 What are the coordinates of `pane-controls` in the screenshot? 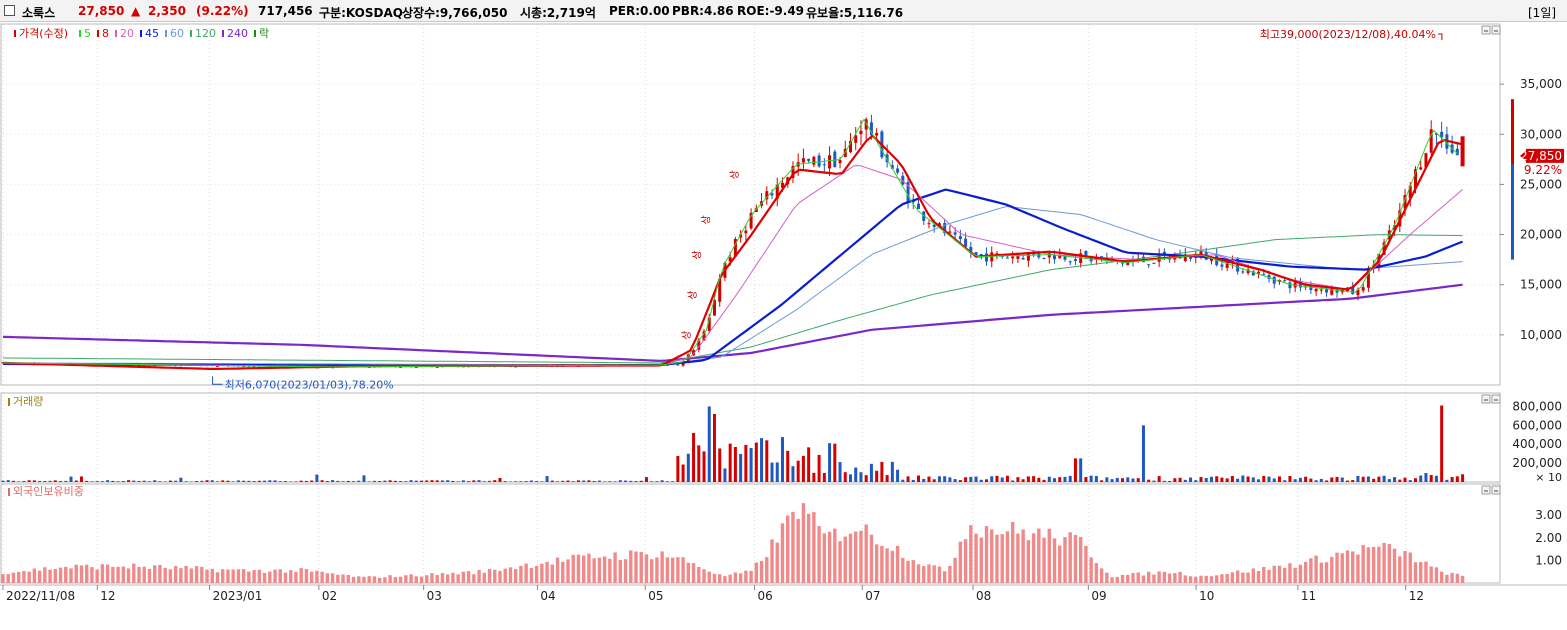 It's located at (1491, 260).